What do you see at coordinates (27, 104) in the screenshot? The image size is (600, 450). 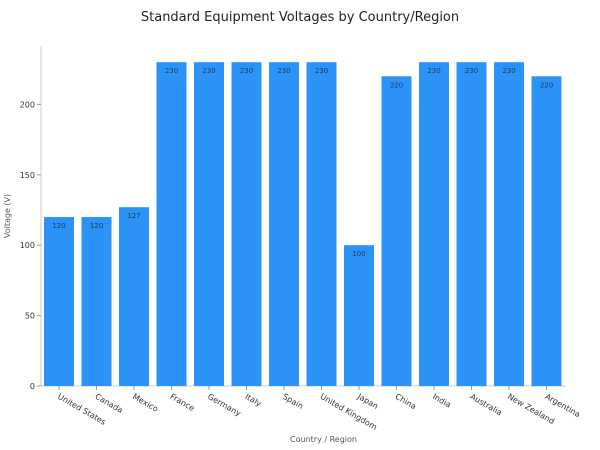 I see `y-tick-label: 200` at bounding box center [27, 104].